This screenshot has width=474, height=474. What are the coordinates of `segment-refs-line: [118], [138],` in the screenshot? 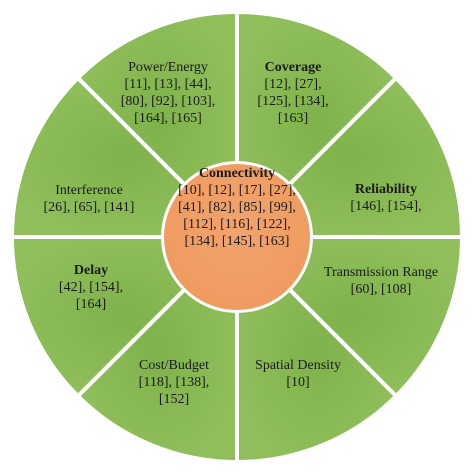 It's located at (174, 382).